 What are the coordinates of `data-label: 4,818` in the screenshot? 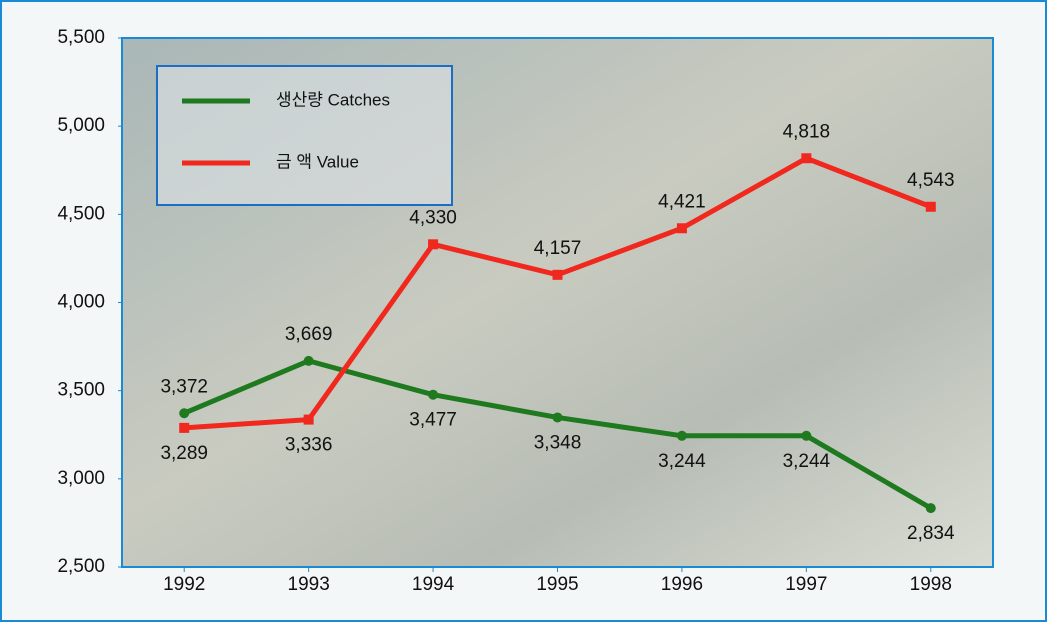 It's located at (807, 131).